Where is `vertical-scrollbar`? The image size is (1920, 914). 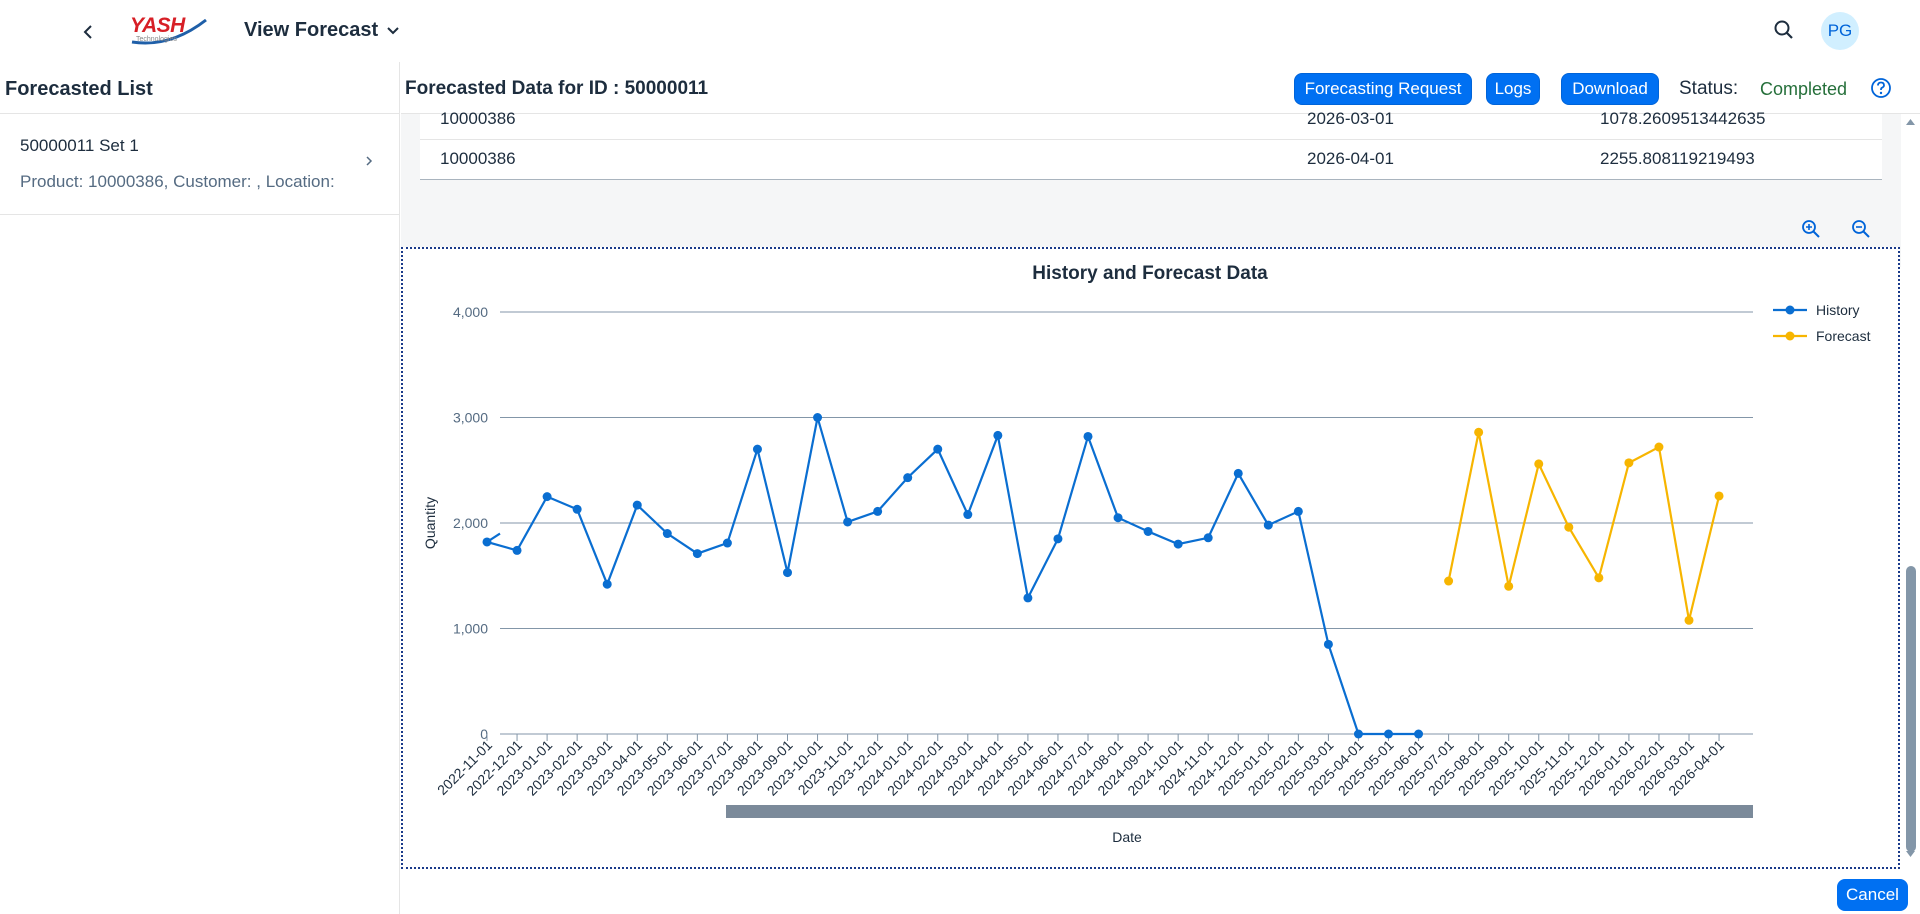
vertical-scrollbar is located at coordinates (1910, 491).